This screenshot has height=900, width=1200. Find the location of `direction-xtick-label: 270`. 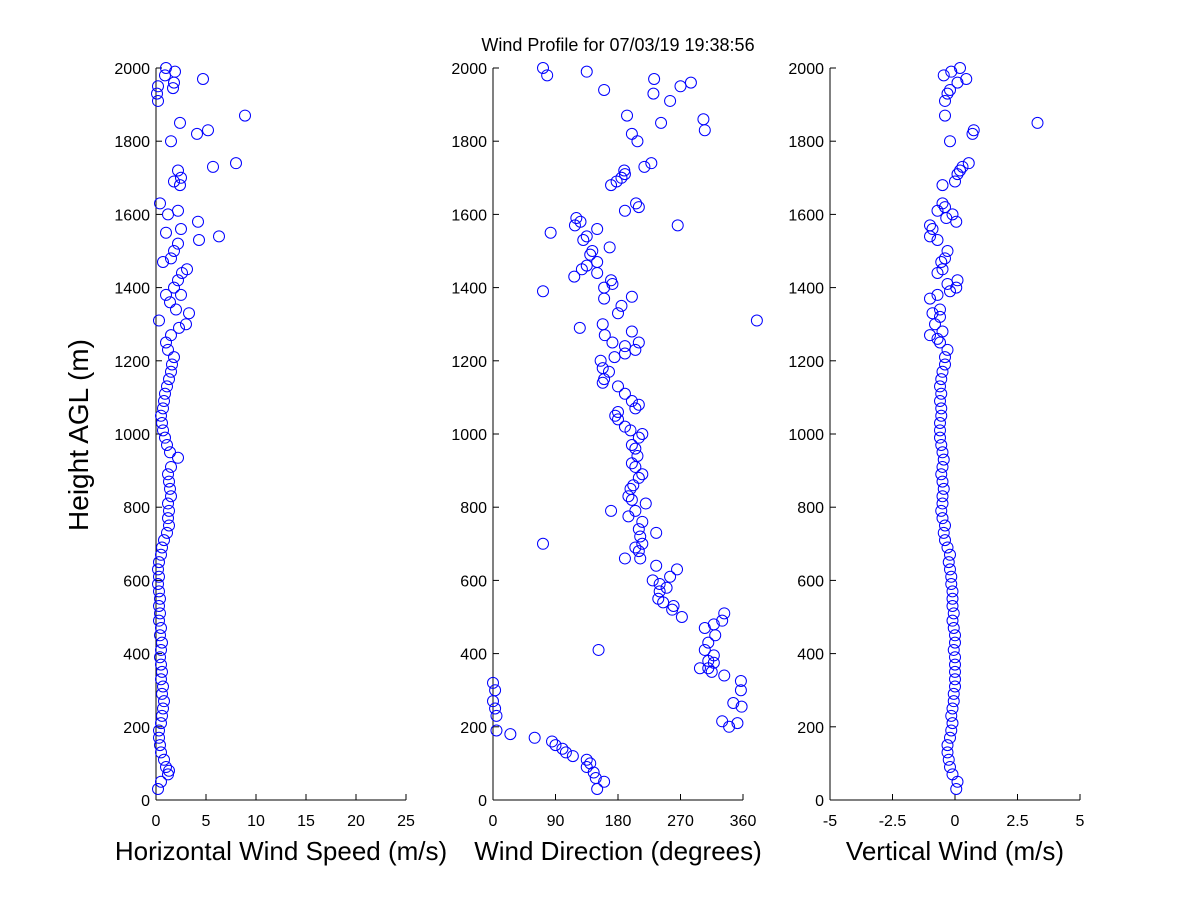

direction-xtick-label: 270 is located at coordinates (680, 821).